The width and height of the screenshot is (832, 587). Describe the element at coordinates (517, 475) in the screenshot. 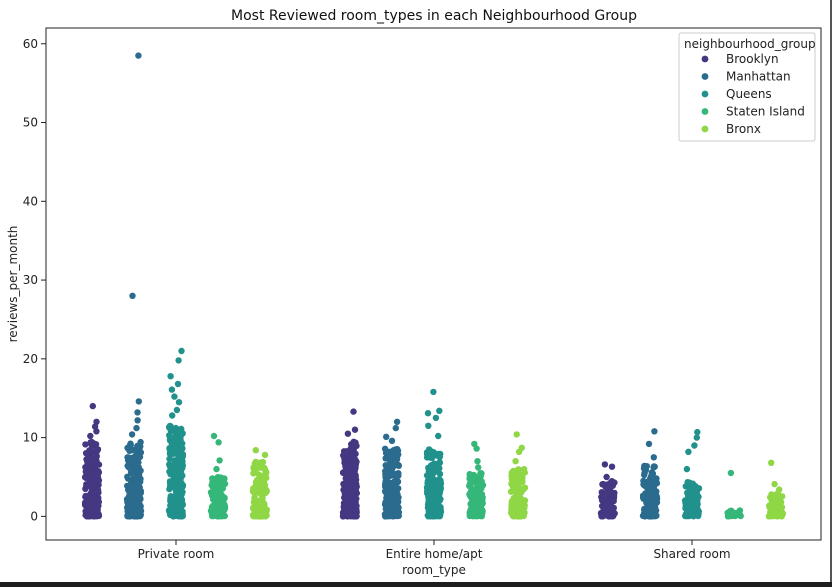

I see `series-bronx` at that location.